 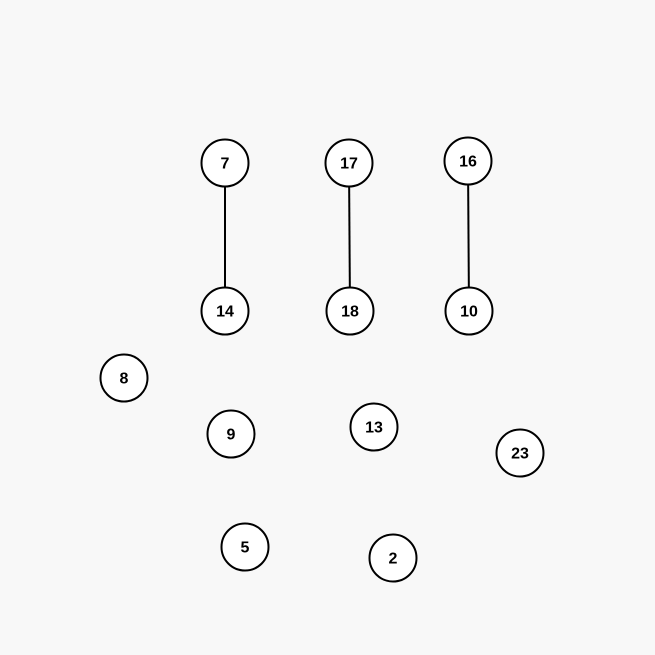 I want to click on node-17: 17, so click(x=349, y=163).